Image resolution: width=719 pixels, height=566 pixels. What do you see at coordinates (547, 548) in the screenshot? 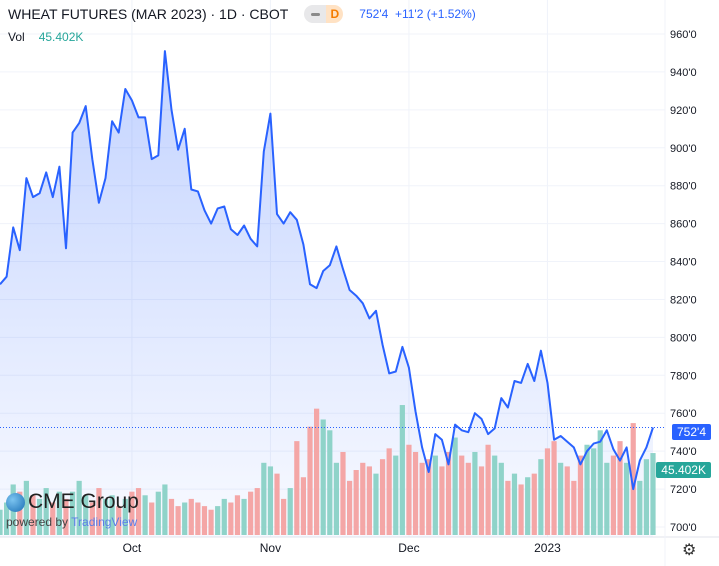
I see `x-tick-label: 2023` at bounding box center [547, 548].